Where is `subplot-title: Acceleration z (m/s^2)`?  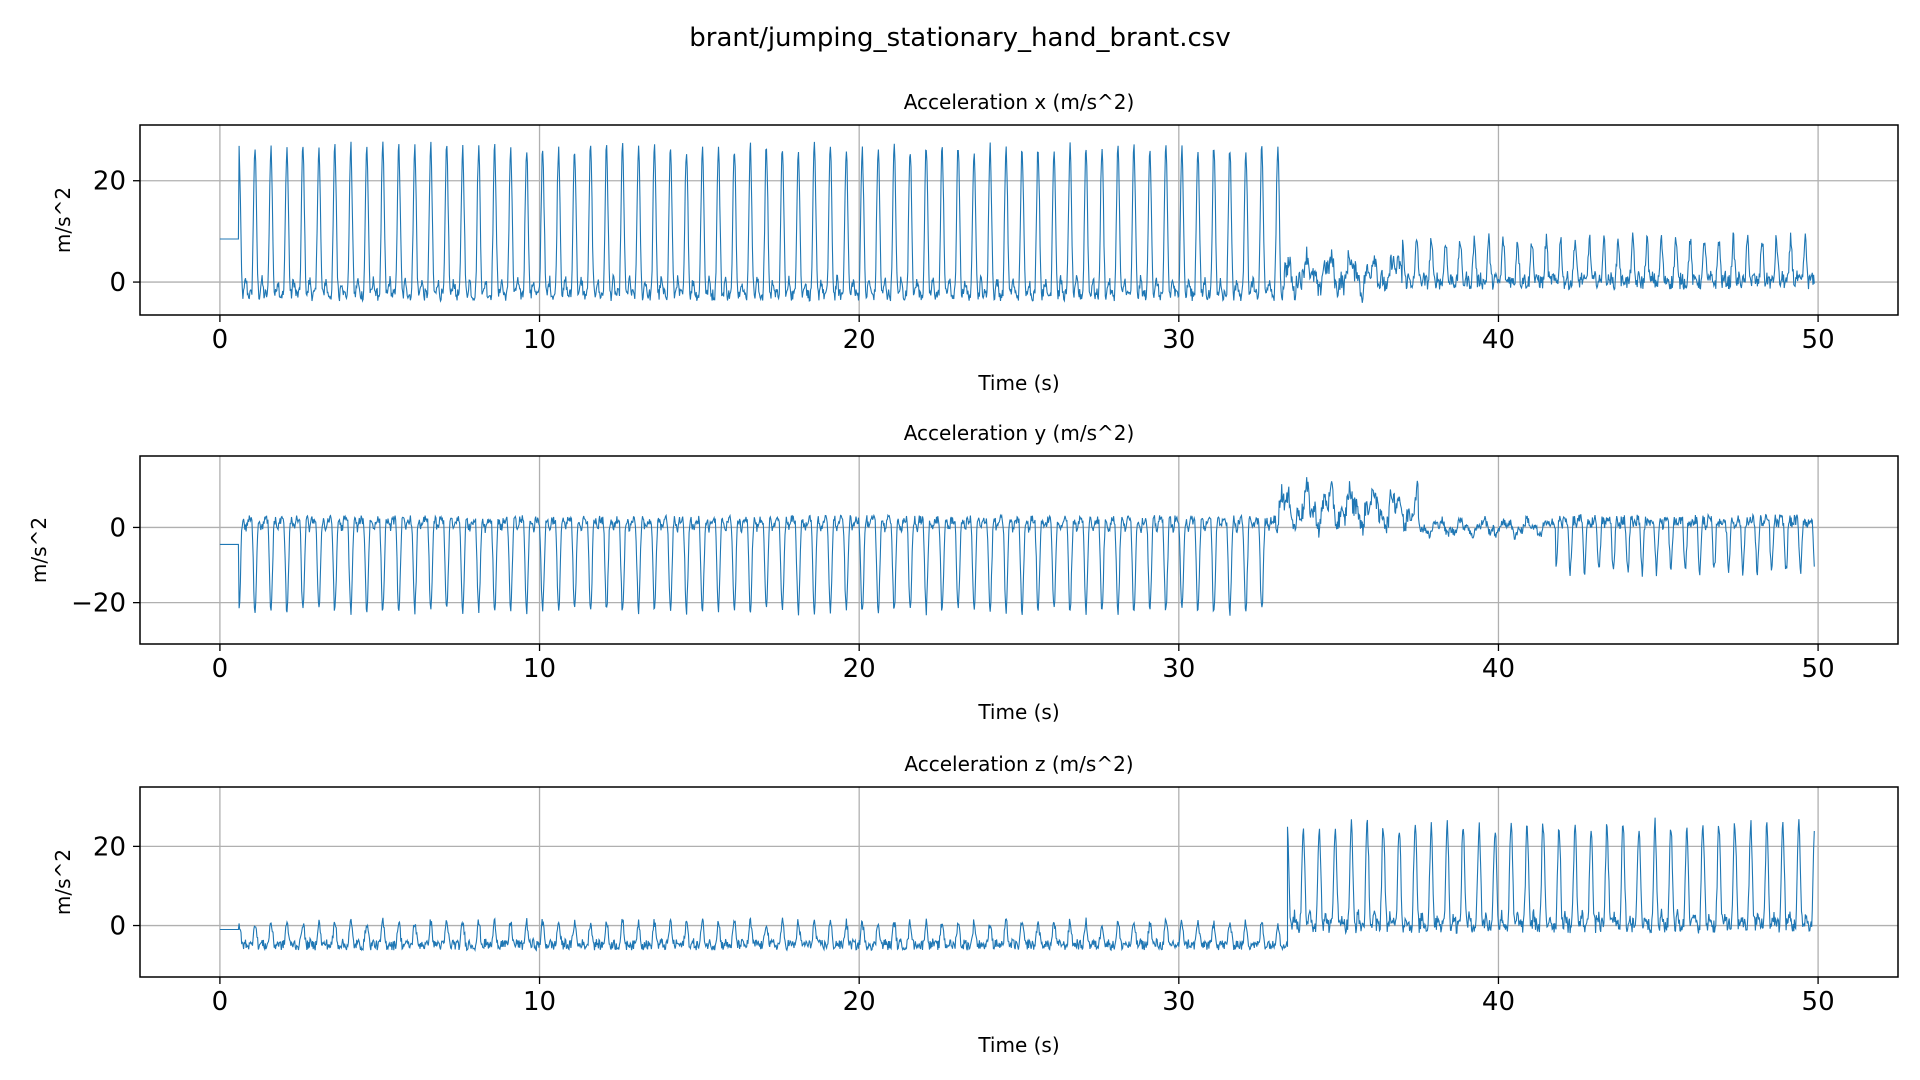
subplot-title: Acceleration z (m/s^2) is located at coordinates (1018, 764).